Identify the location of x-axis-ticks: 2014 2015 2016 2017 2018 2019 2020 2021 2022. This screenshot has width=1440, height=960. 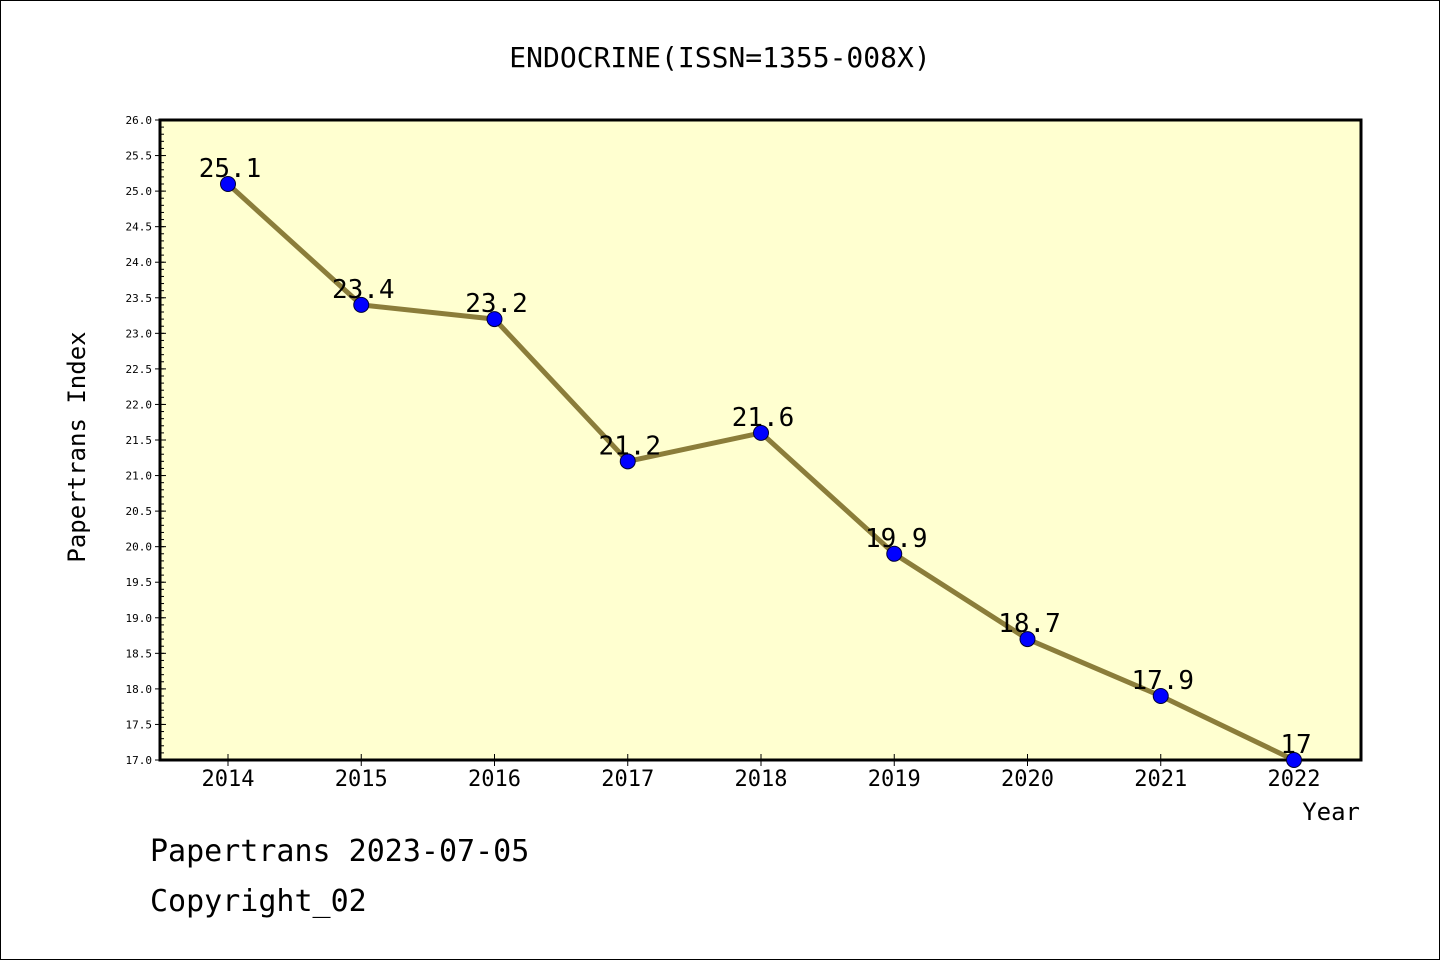
(761, 773).